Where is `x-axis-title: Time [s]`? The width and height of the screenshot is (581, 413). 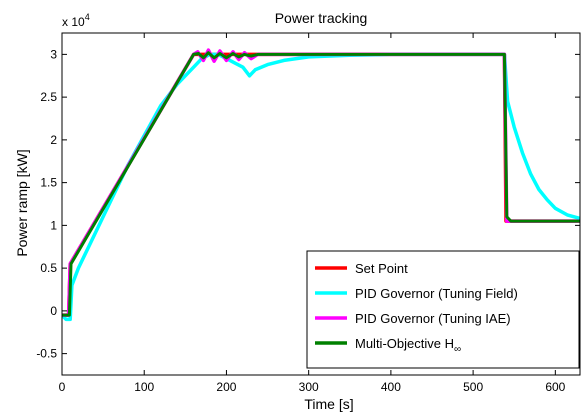 x-axis-title: Time [s] is located at coordinates (328, 404).